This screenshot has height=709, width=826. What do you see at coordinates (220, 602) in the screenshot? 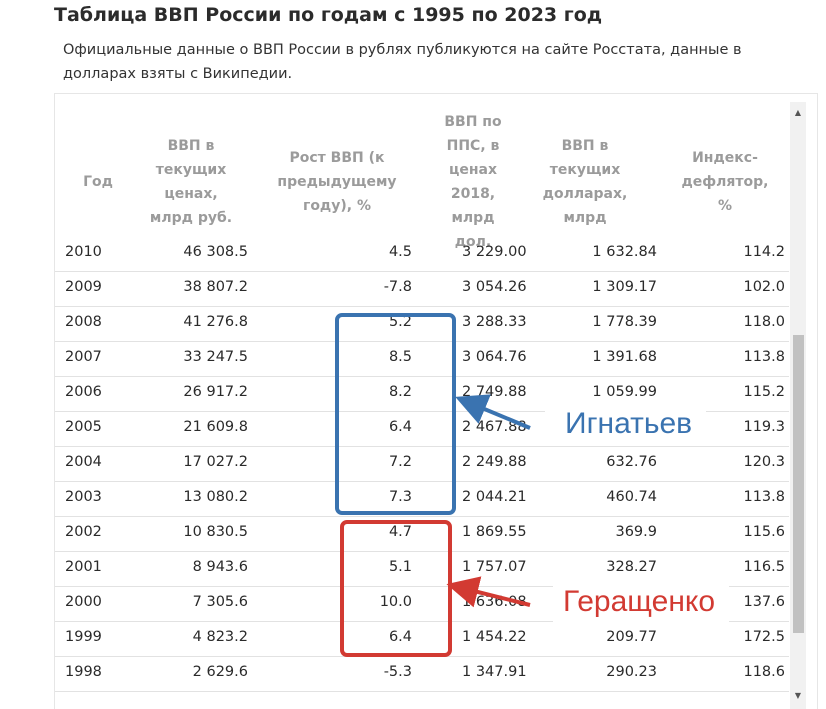
I see `cell-gdp-rub: 7 305.6` at bounding box center [220, 602].